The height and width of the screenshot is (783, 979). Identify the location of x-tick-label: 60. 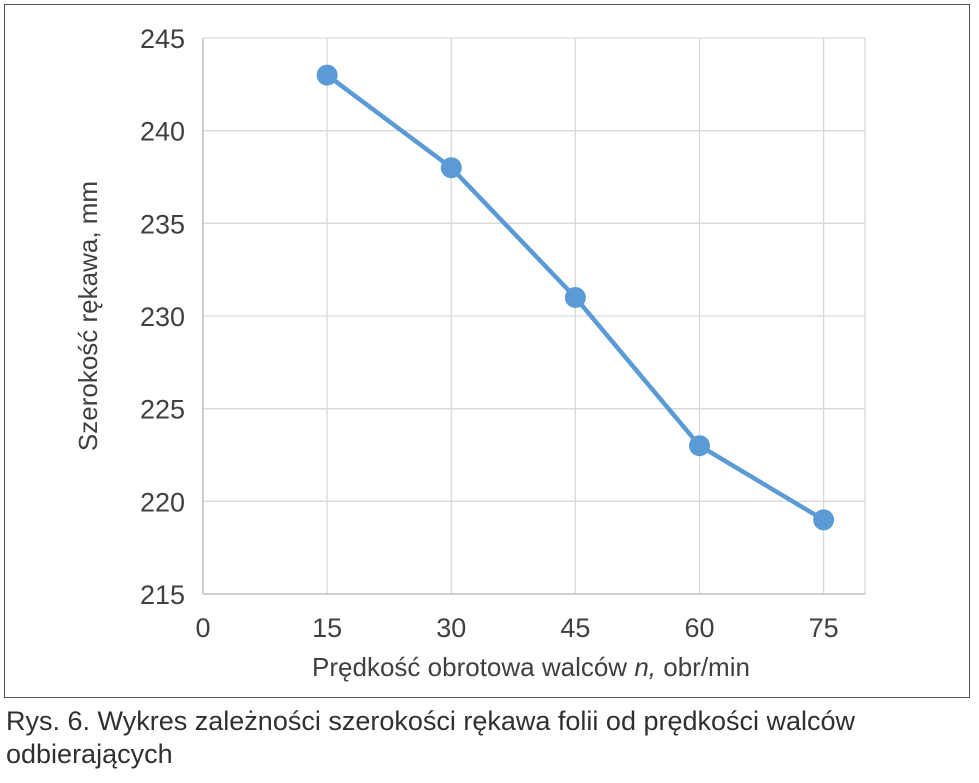
(699, 628).